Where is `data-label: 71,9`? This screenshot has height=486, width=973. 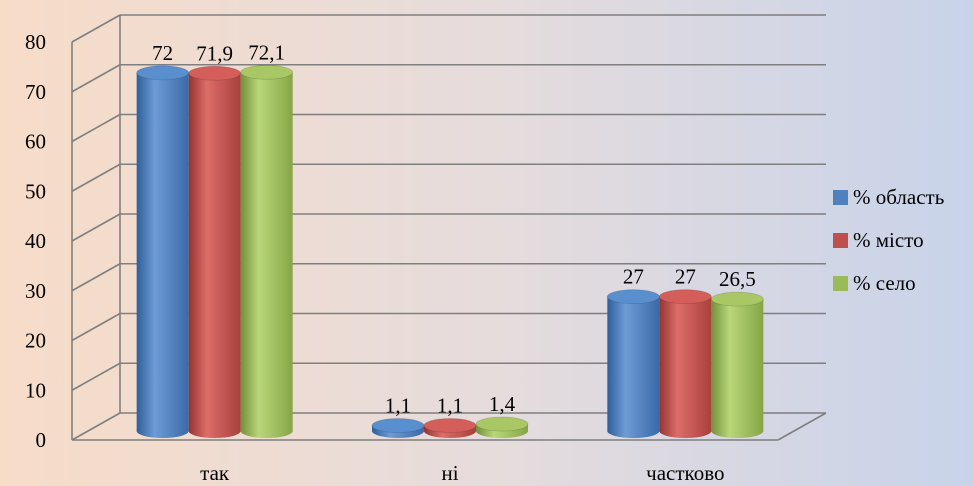
data-label: 71,9 is located at coordinates (214, 53).